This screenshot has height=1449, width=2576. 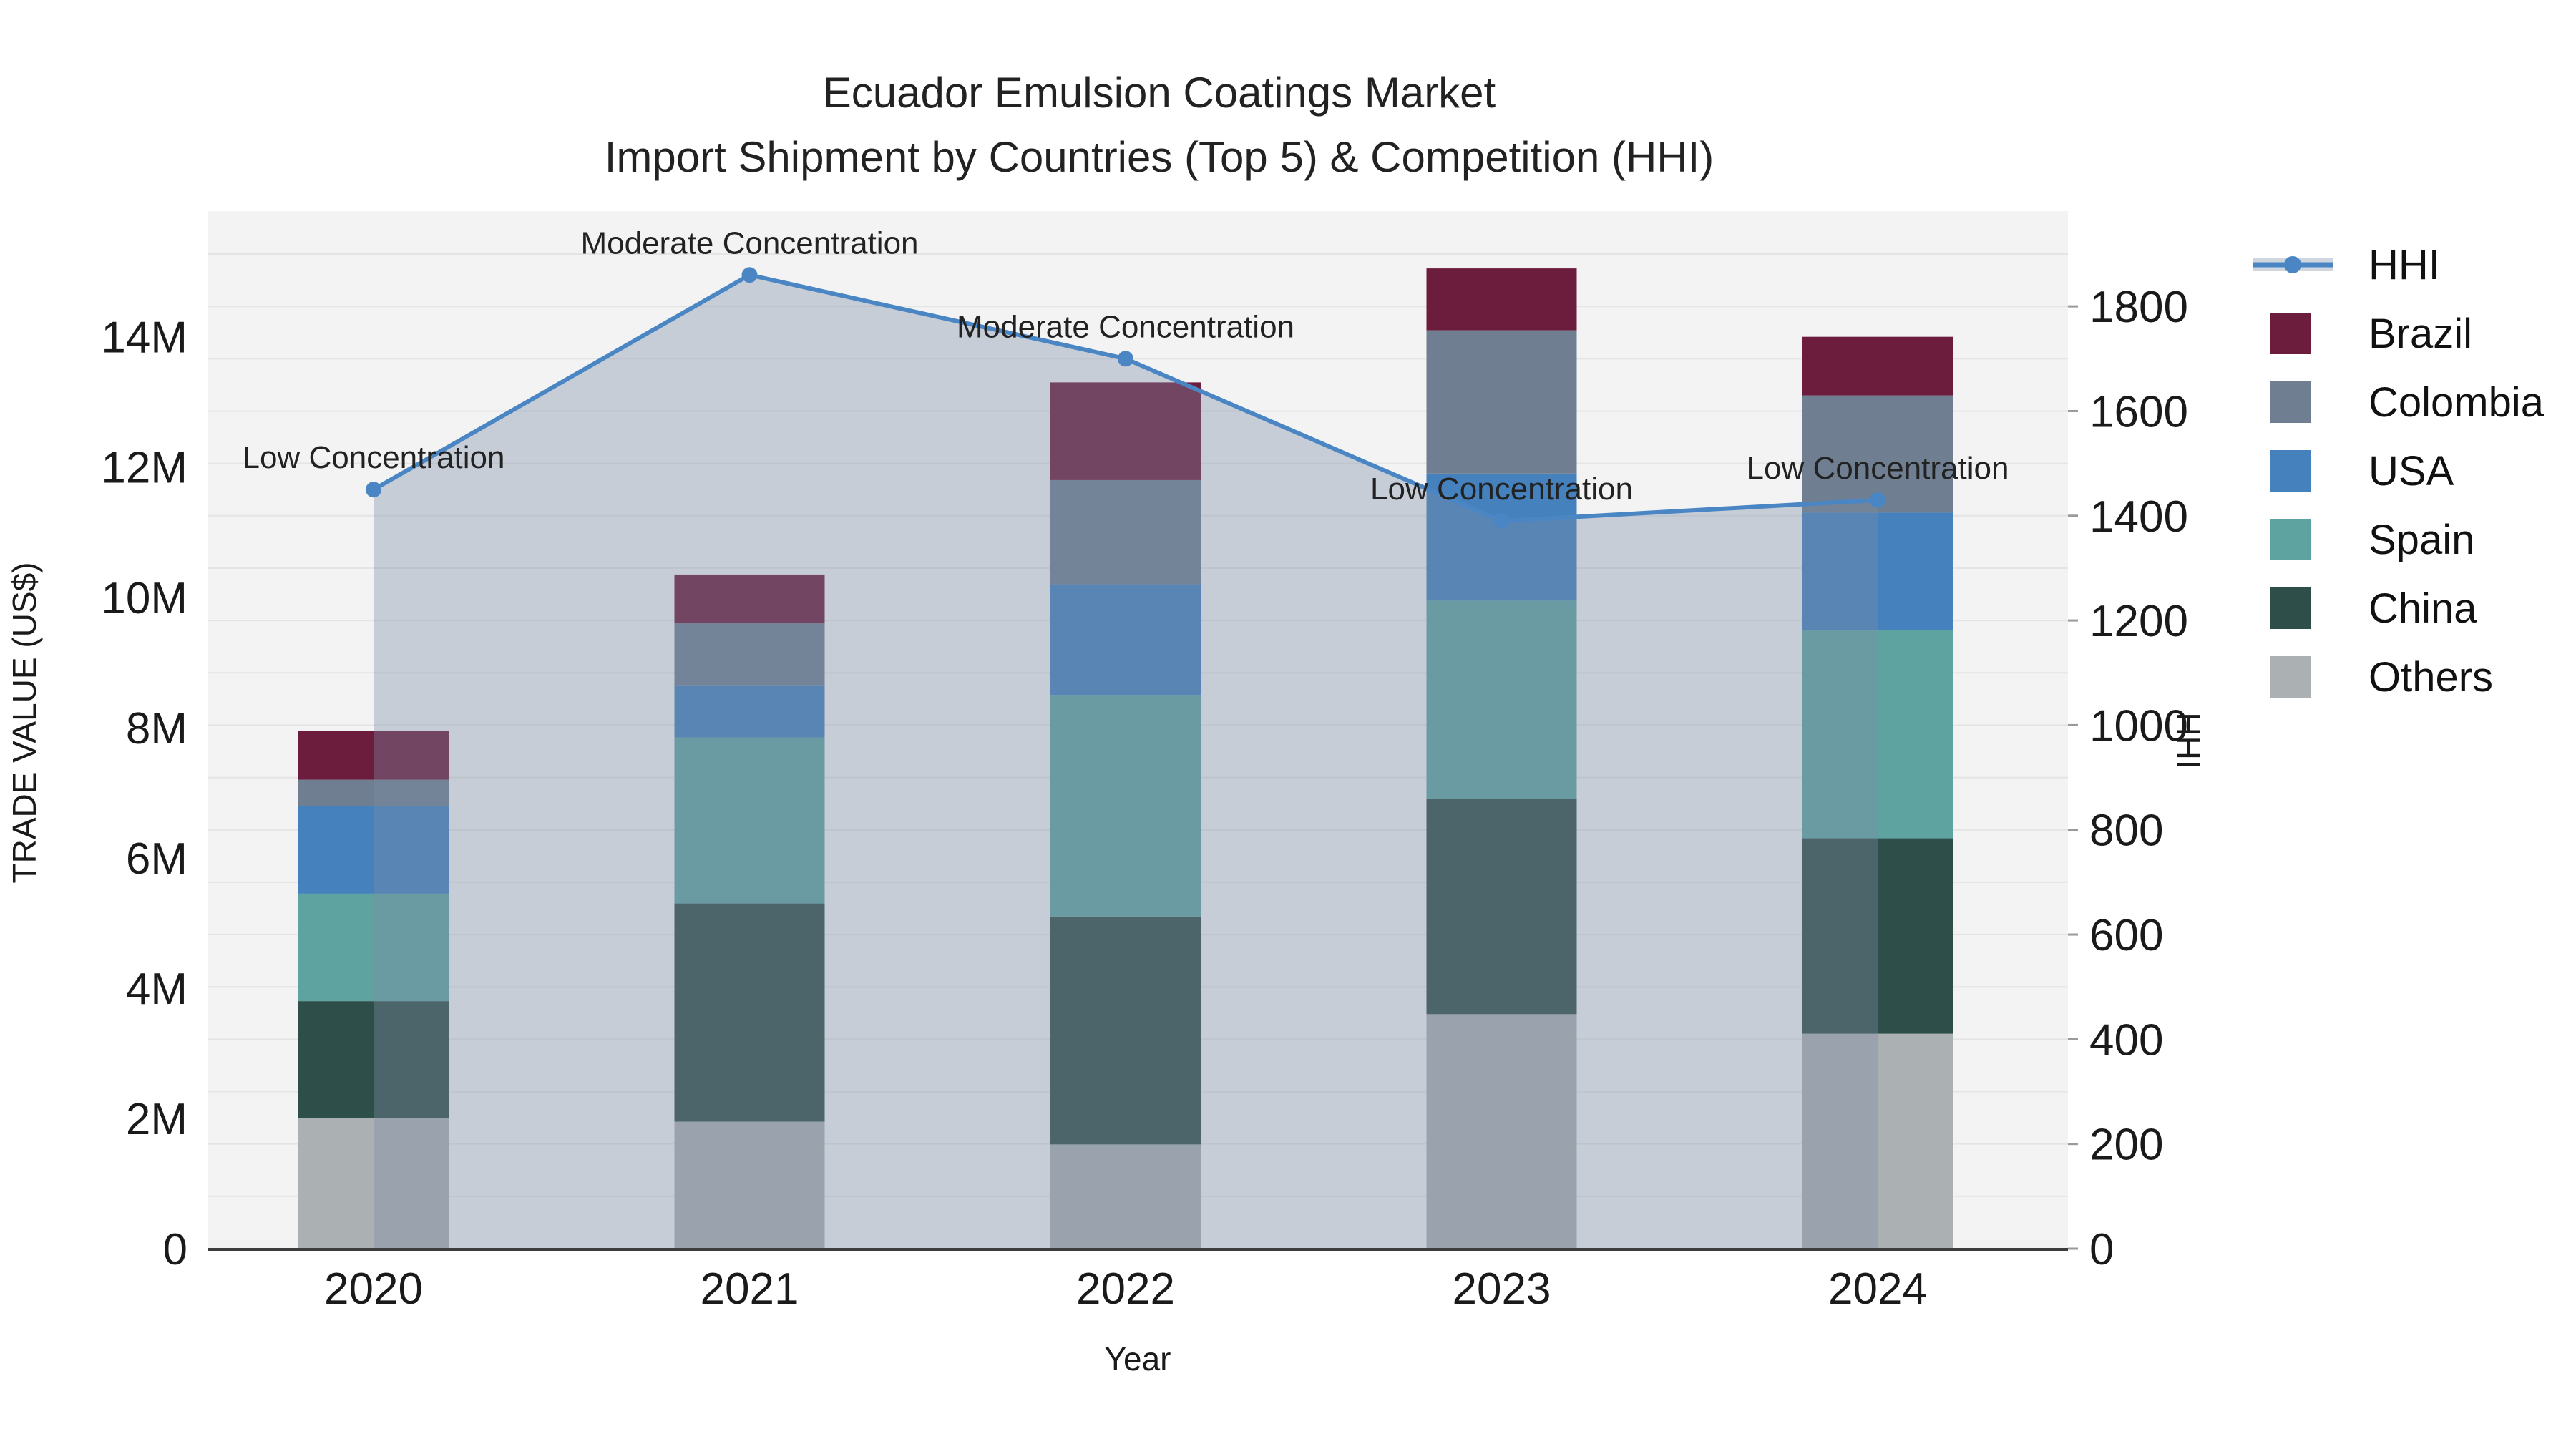 I want to click on bar-segment-spain-2022, so click(x=1125, y=806).